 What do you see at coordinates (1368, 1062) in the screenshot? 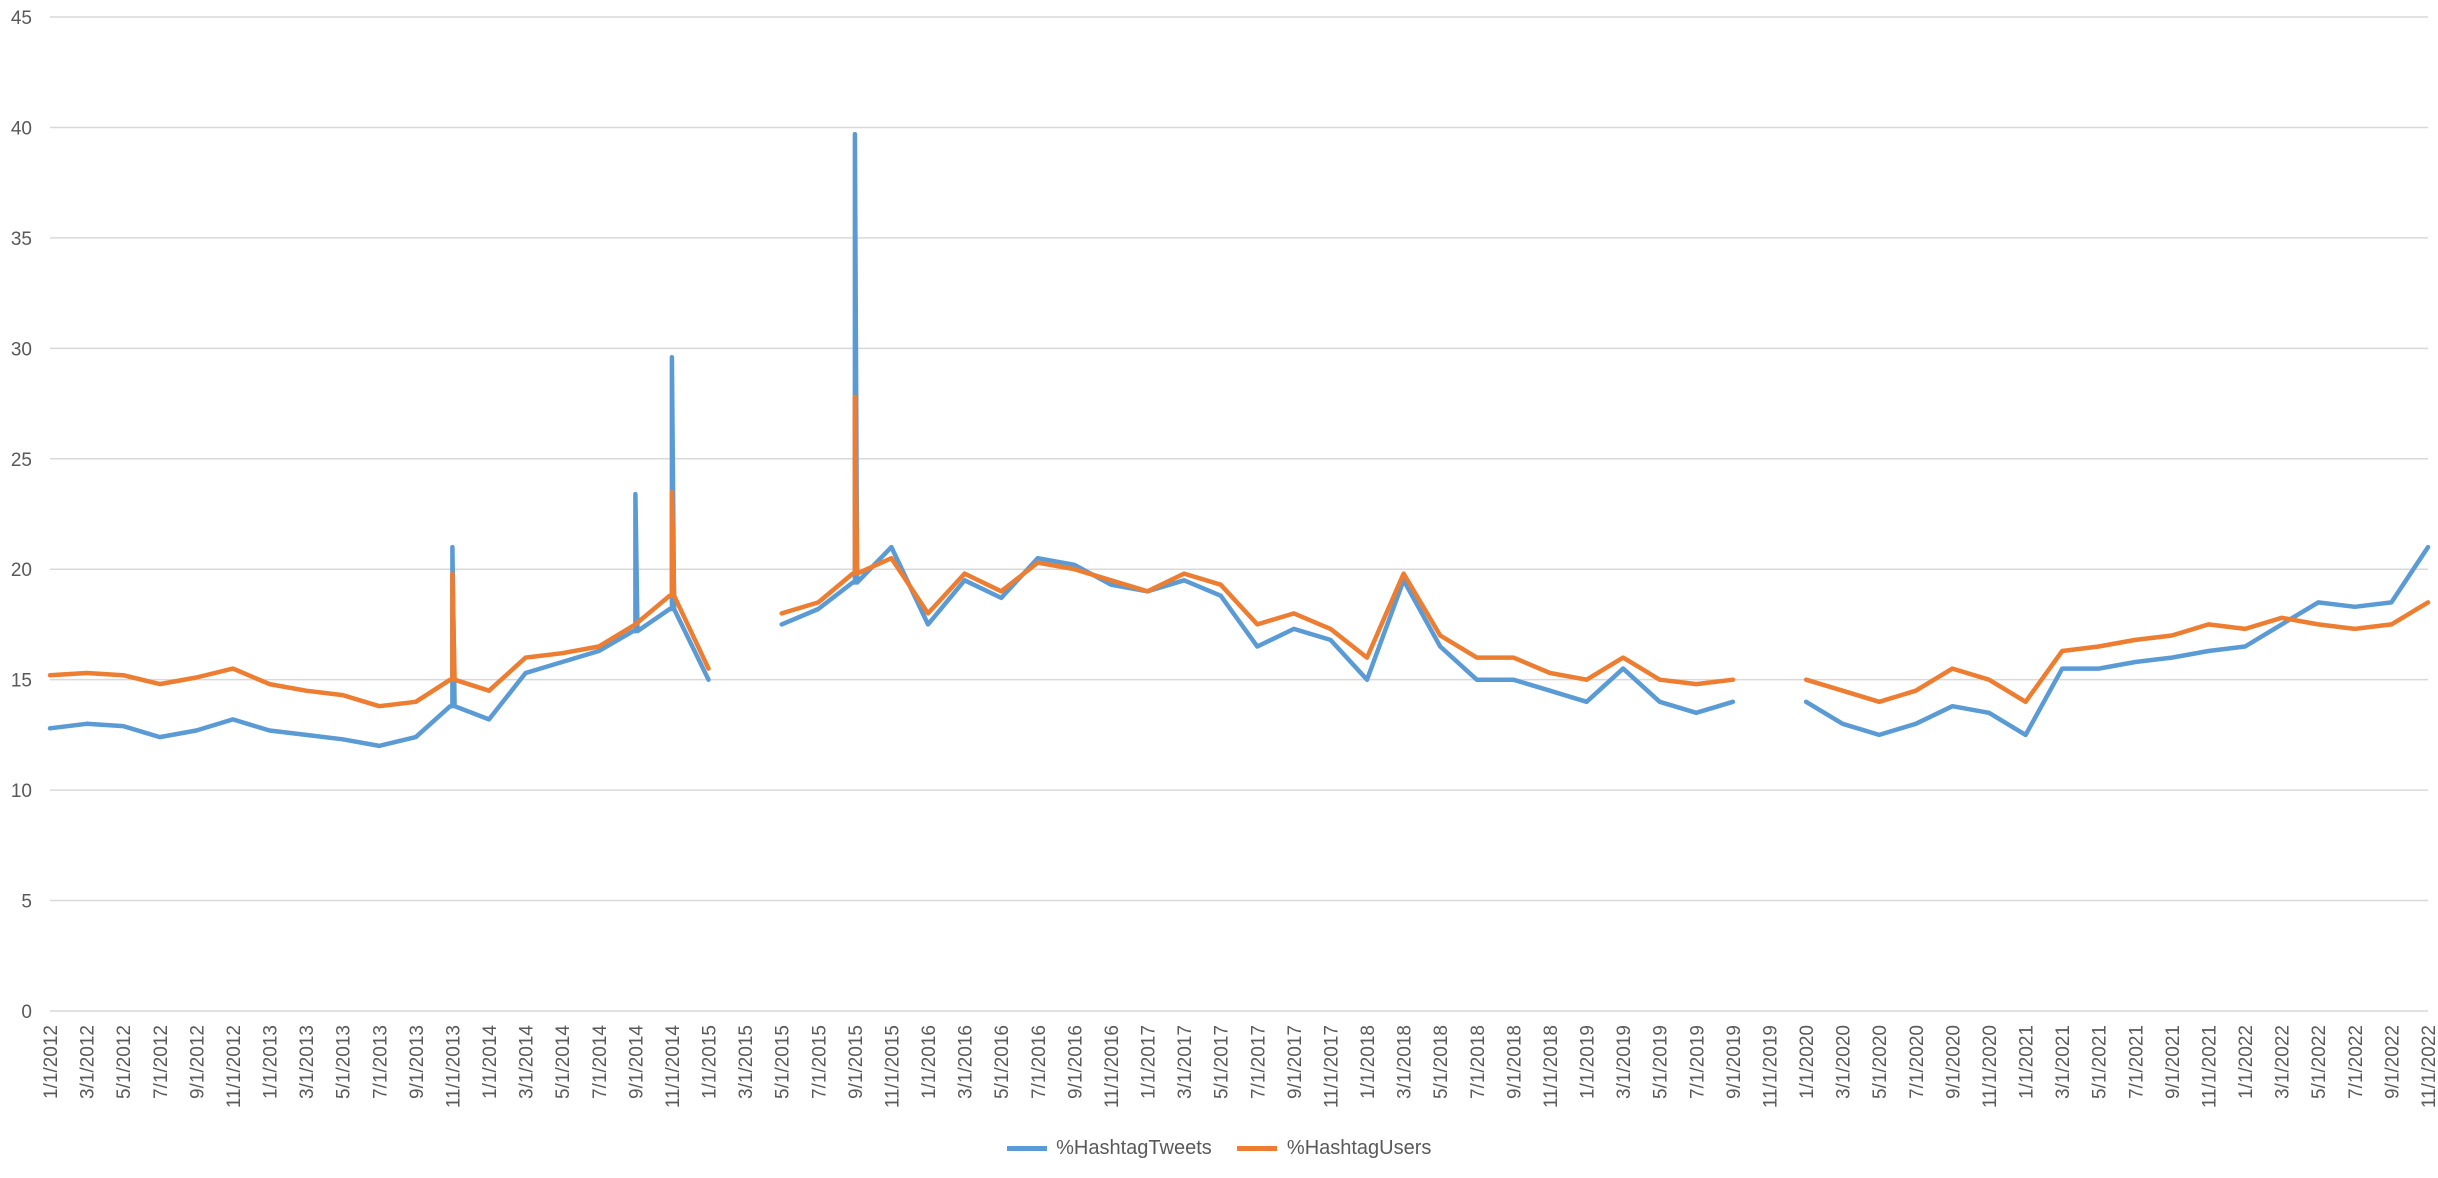
I see `x-tick-label: 1/1/2018` at bounding box center [1368, 1062].